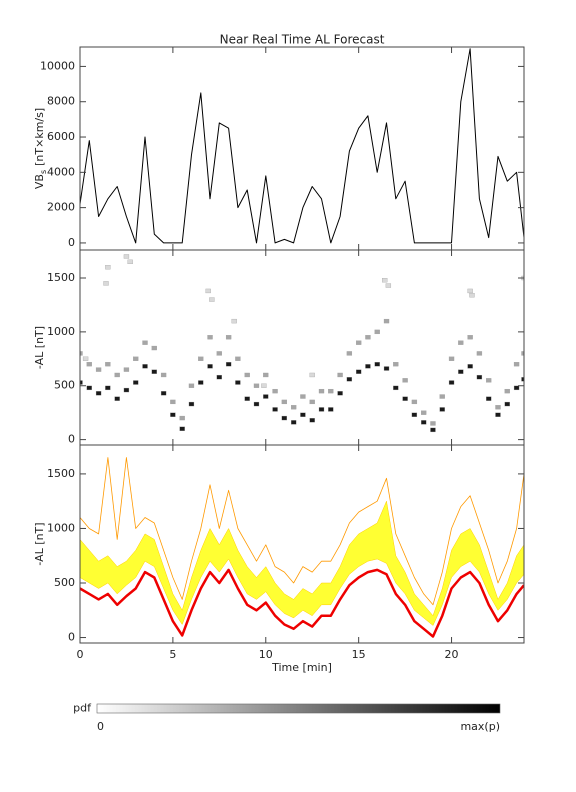 The height and width of the screenshot is (792, 576). Describe the element at coordinates (61, 331) in the screenshot. I see `y-tick-label: 1000` at that location.